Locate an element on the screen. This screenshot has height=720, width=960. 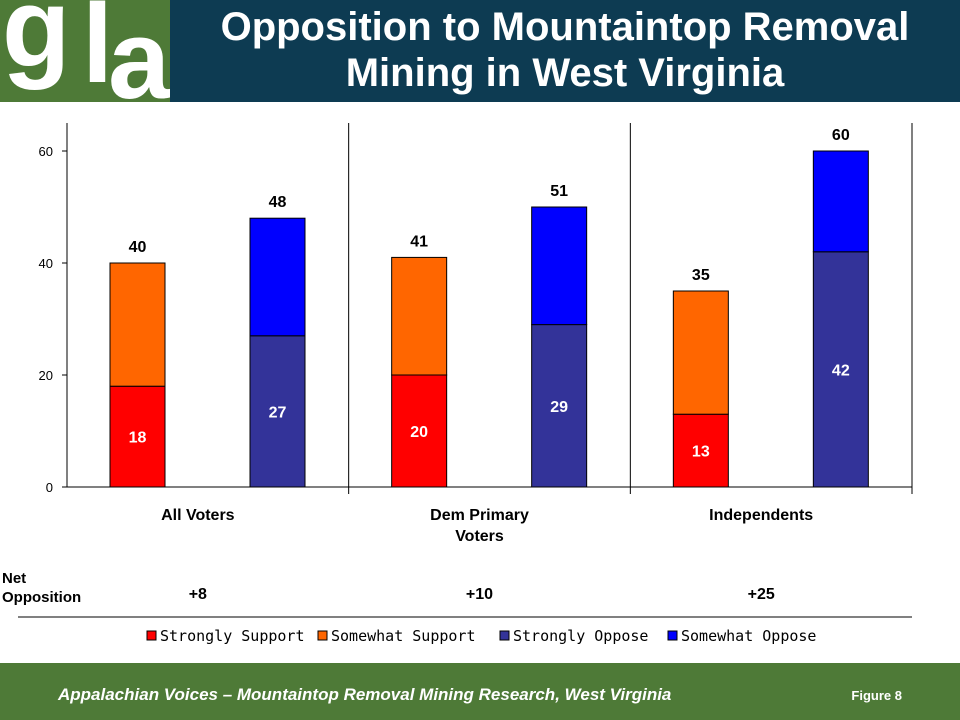
legend-label: Somewhat Support is located at coordinates (403, 636).